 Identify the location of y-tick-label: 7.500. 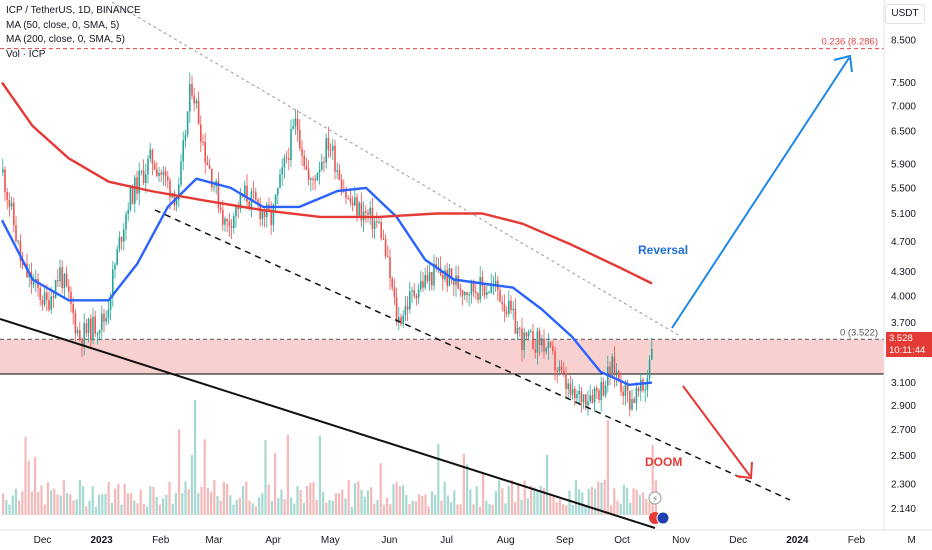
(903, 83).